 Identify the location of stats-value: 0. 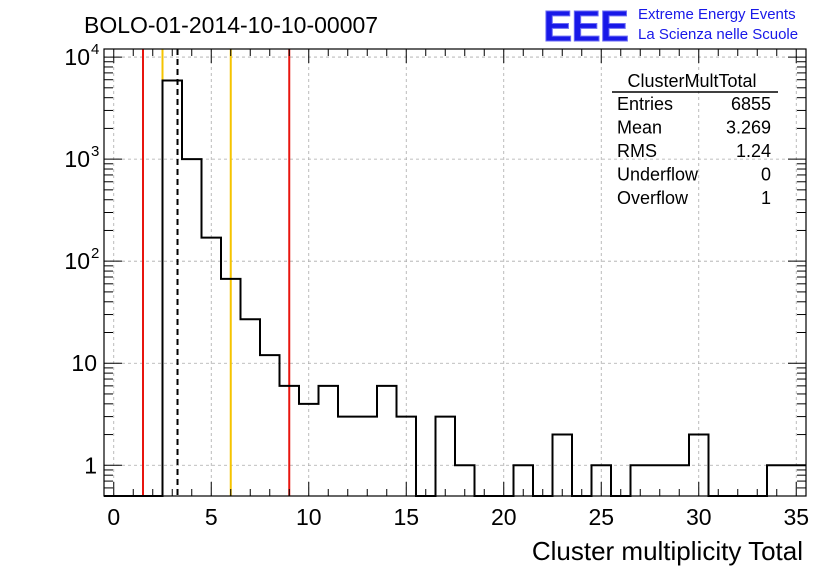
(766, 175).